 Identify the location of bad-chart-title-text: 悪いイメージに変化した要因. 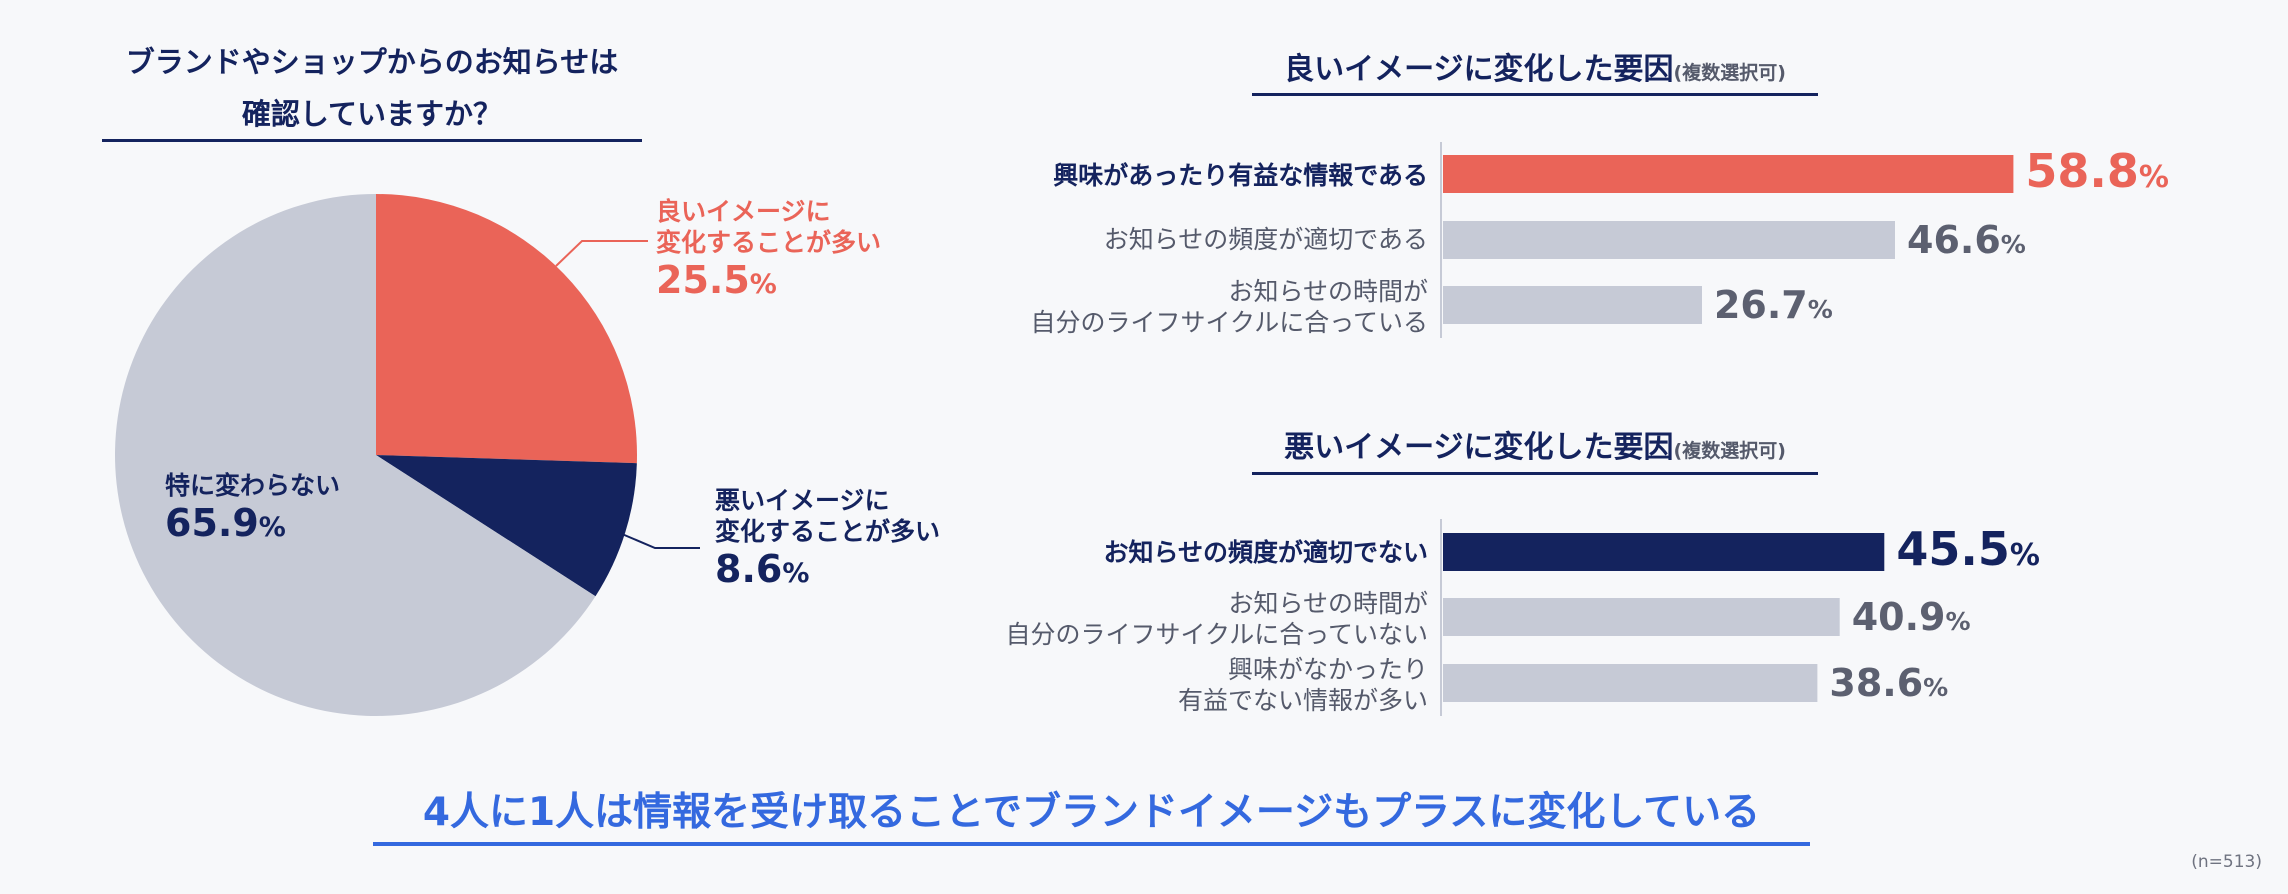
(1479, 447).